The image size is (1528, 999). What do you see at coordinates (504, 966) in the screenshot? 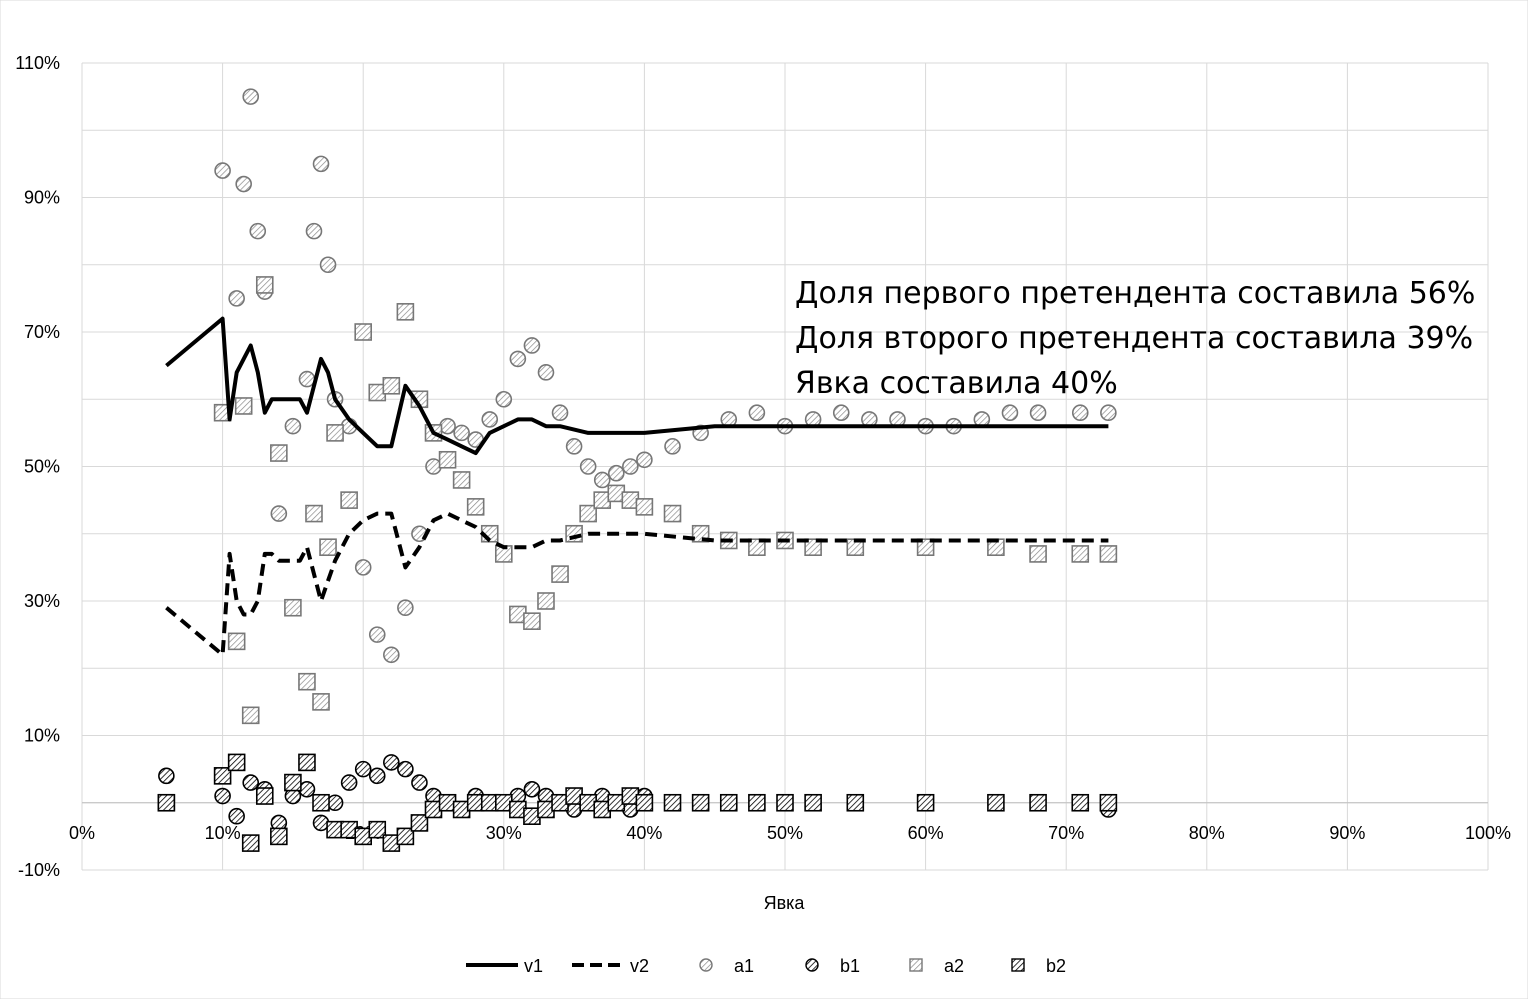
I see `legend-item-v1: v1` at bounding box center [504, 966].